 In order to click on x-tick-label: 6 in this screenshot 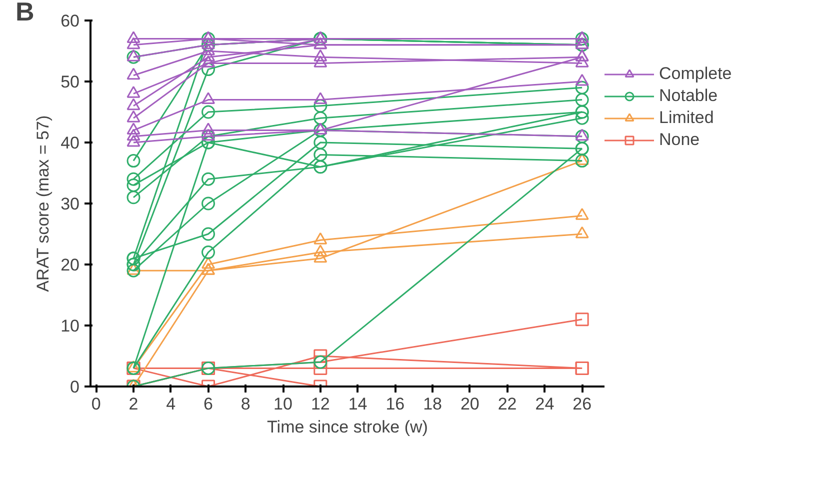, I will do `click(208, 404)`.